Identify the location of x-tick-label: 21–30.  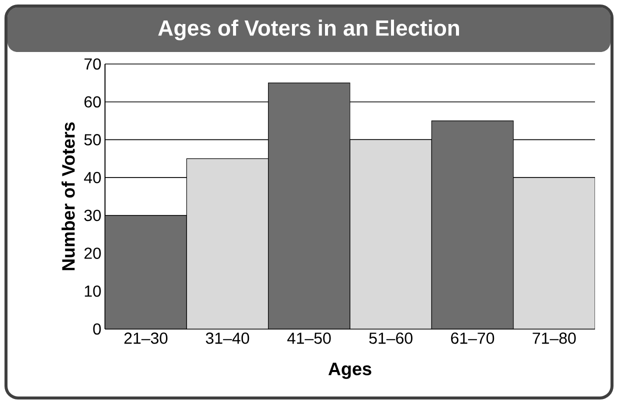
(146, 338).